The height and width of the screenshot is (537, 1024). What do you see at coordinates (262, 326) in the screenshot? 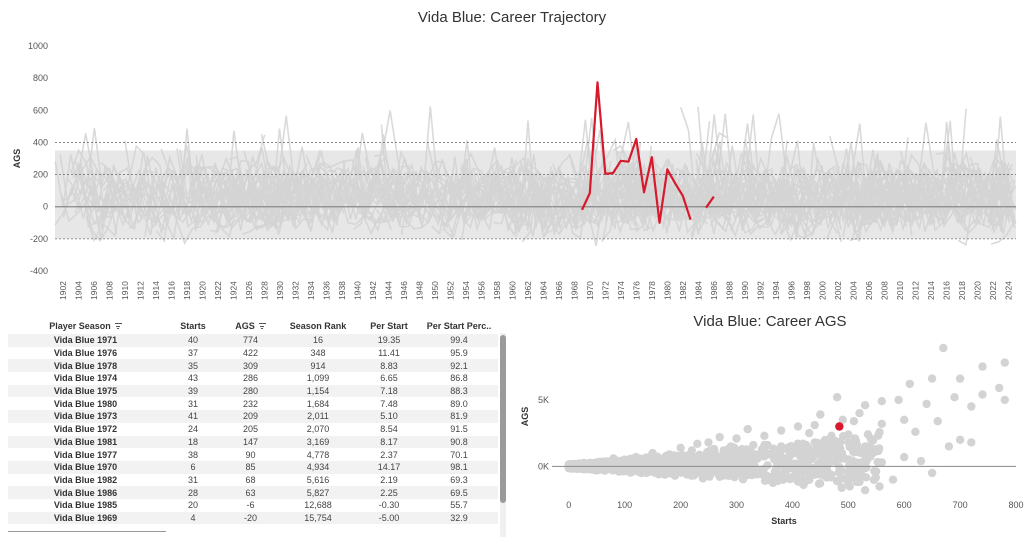
I see `sort-icon` at bounding box center [262, 326].